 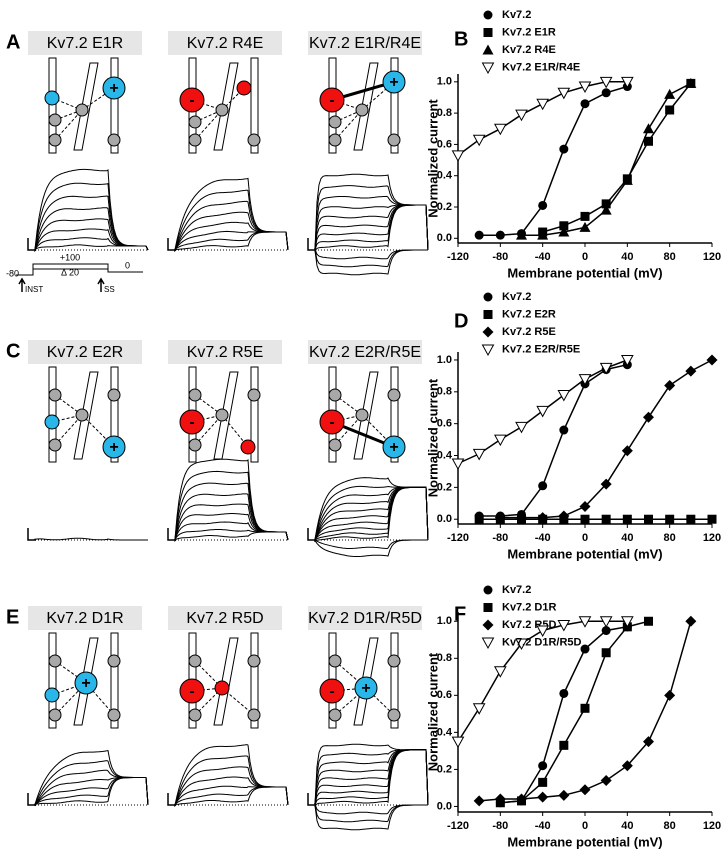 What do you see at coordinates (444, 769) in the screenshot?
I see `y-tick-label: 0.2` at bounding box center [444, 769].